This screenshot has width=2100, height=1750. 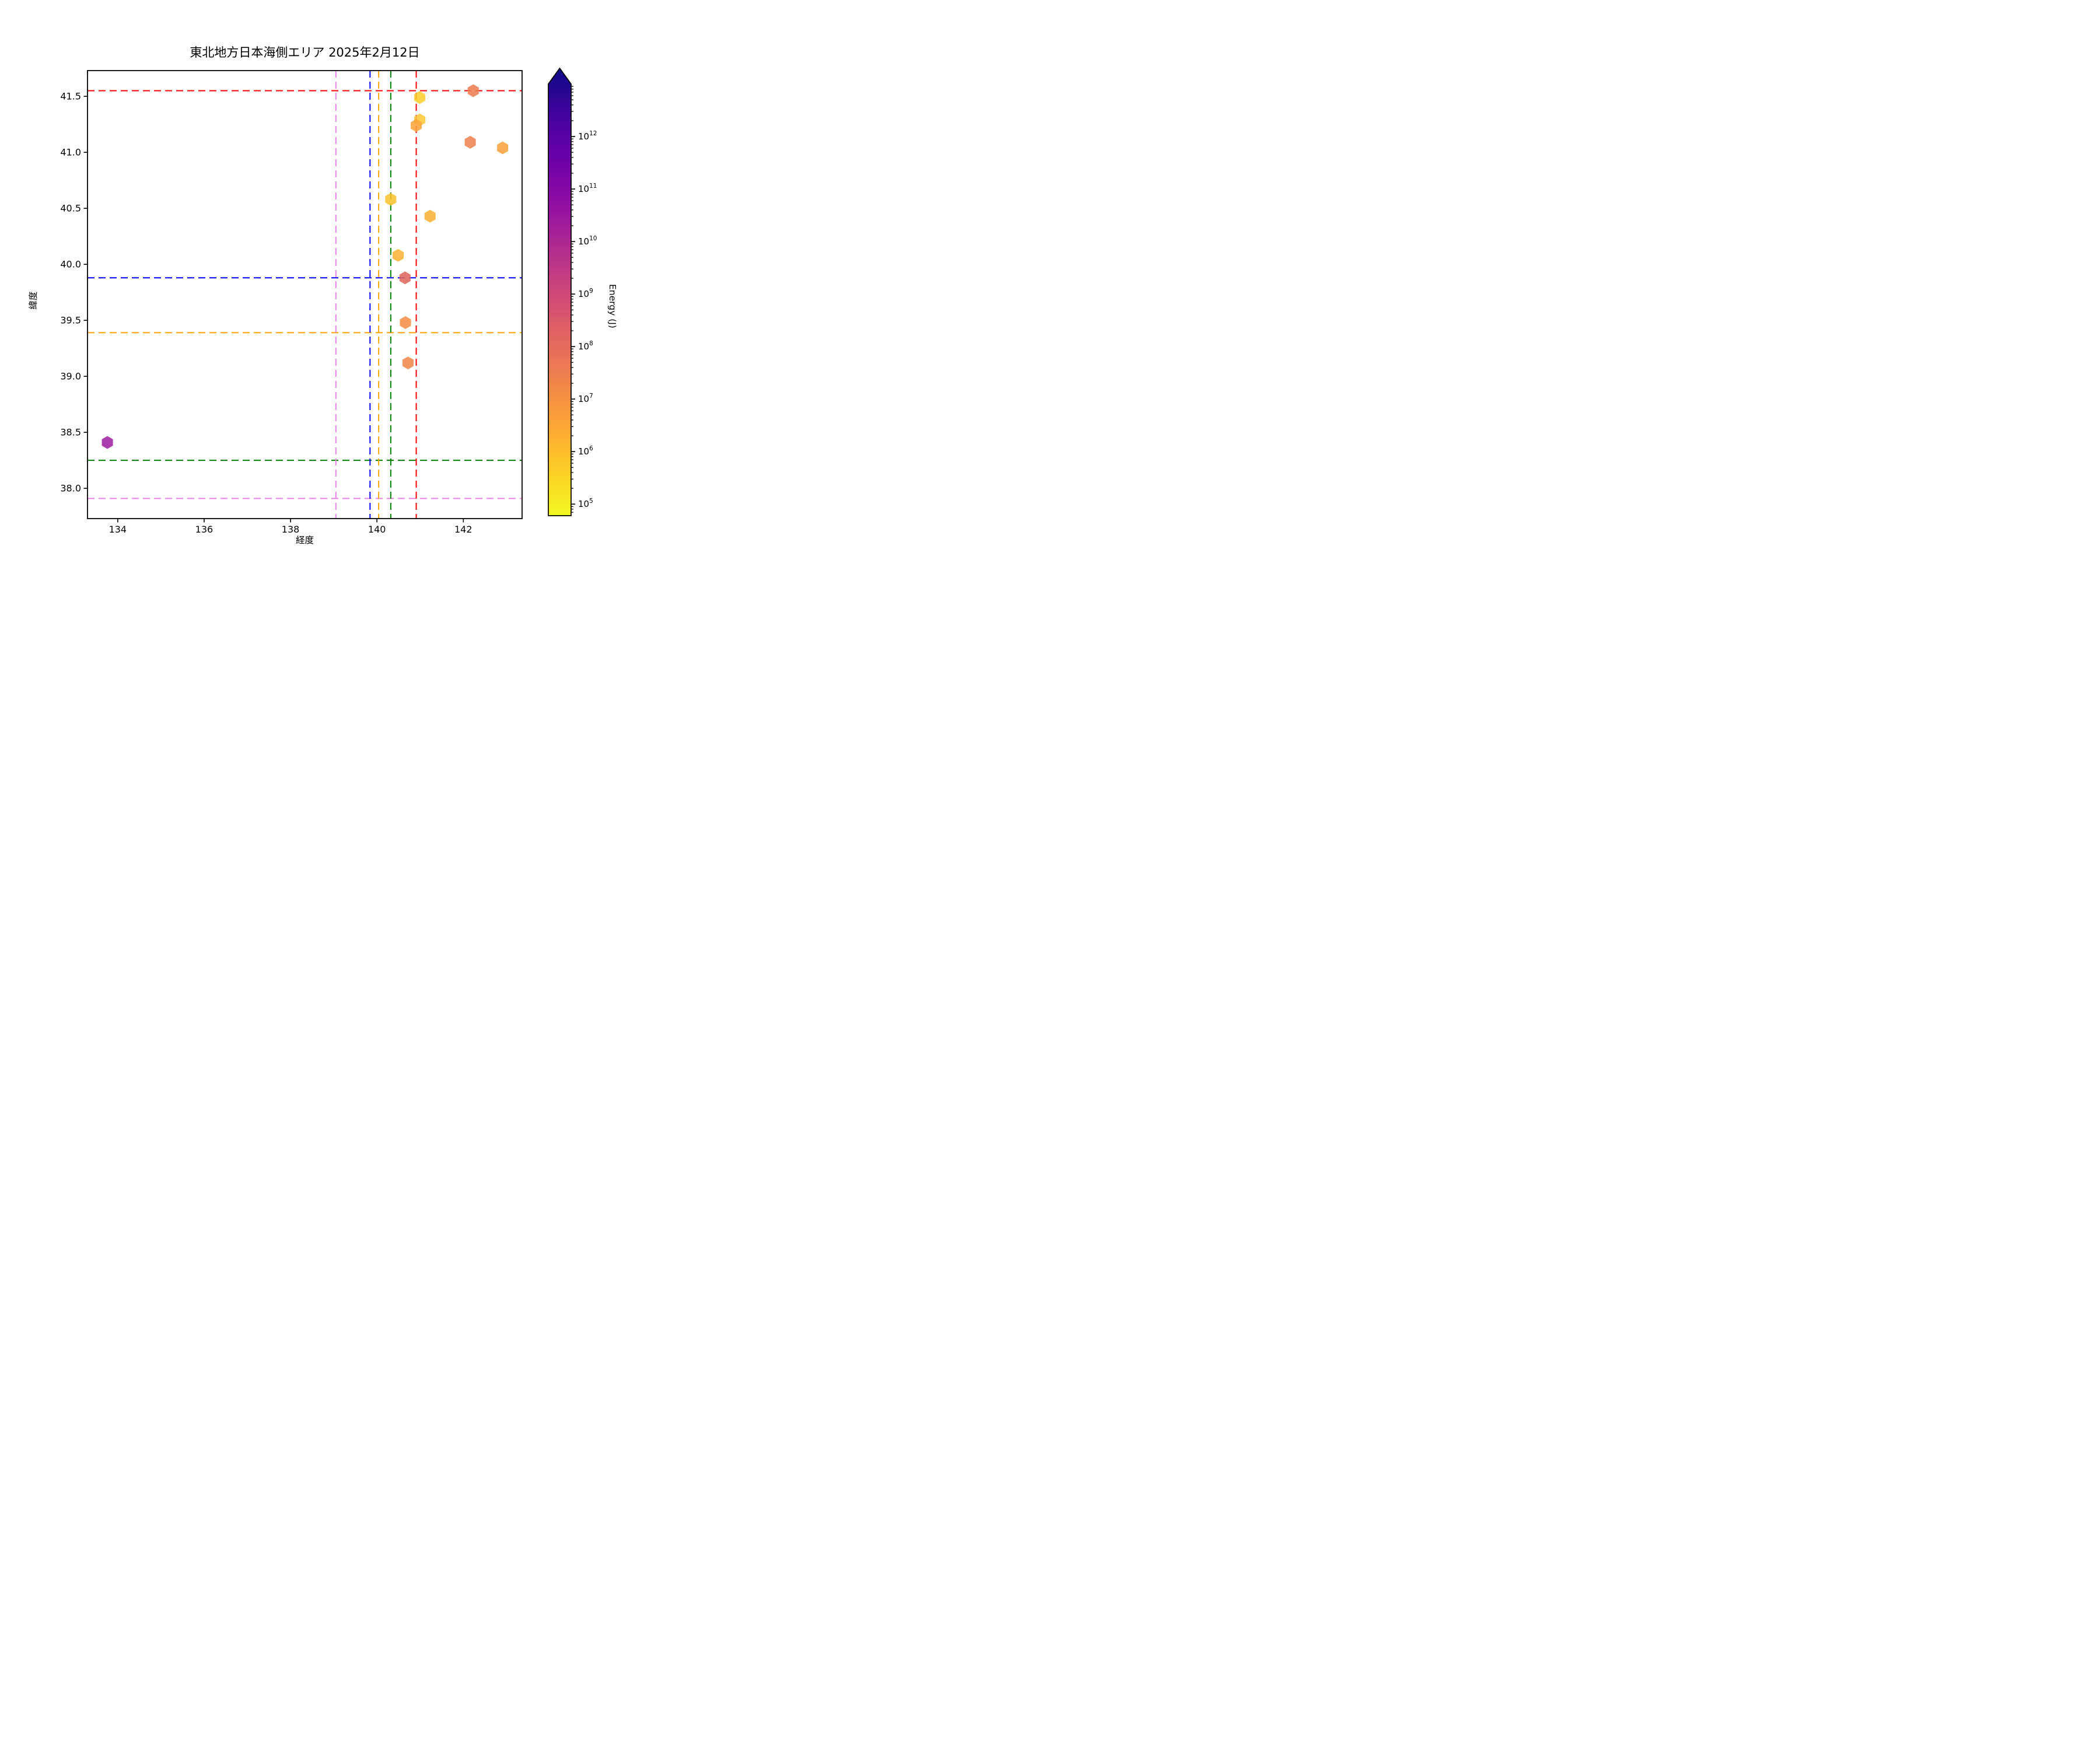 What do you see at coordinates (463, 529) in the screenshot?
I see `x-tick-label: 142` at bounding box center [463, 529].